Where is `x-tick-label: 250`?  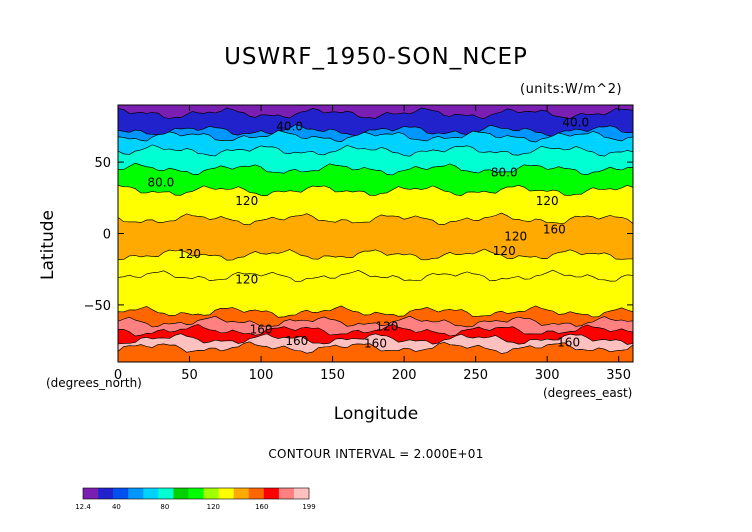
x-tick-label: 250 is located at coordinates (475, 375).